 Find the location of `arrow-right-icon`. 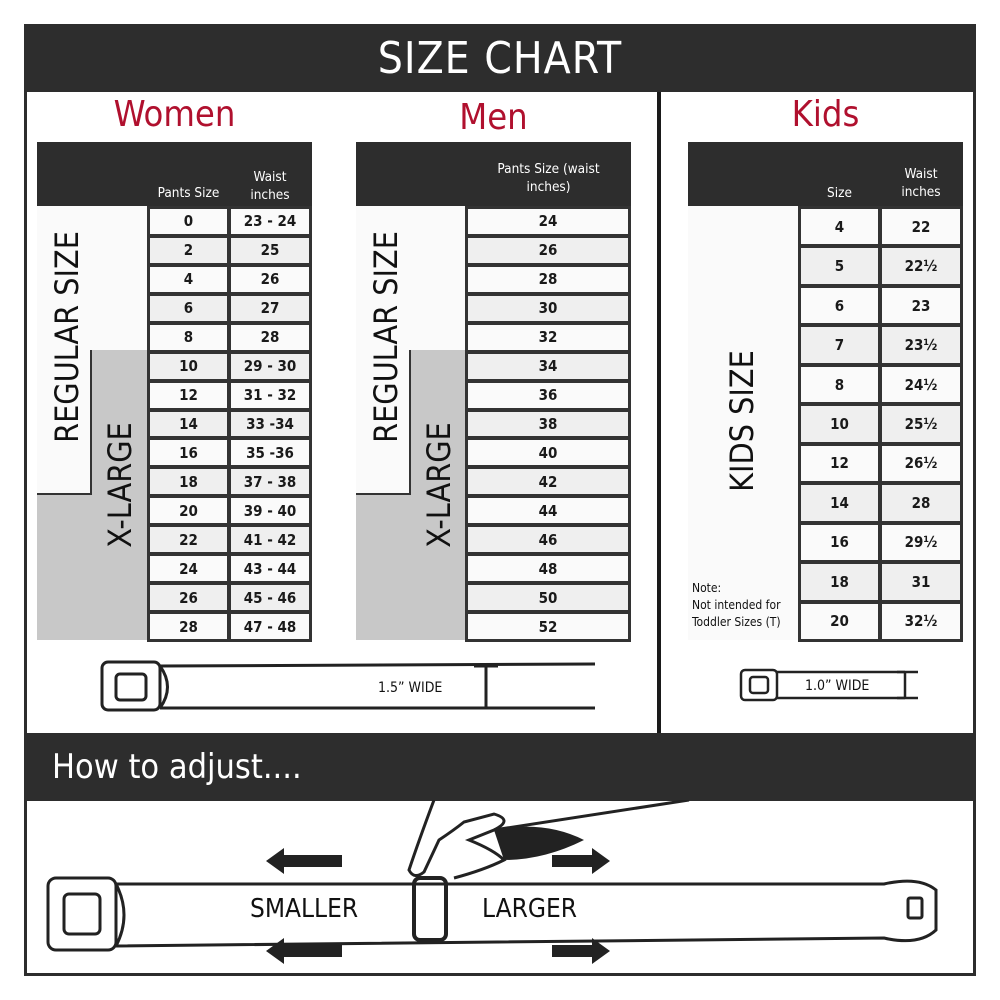

arrow-right-icon is located at coordinates (581, 906).